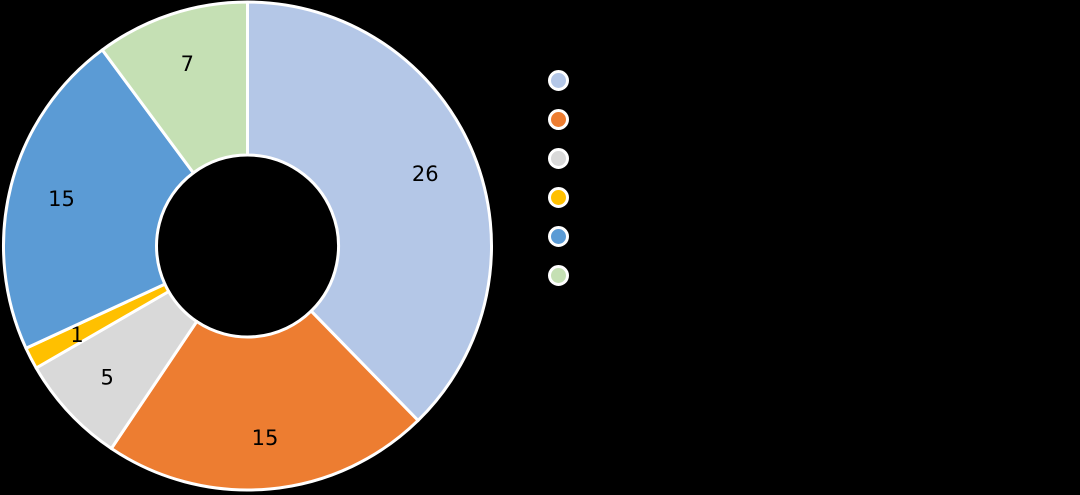  Describe the element at coordinates (187, 64) in the screenshot. I see `data-label-5: 7` at that location.